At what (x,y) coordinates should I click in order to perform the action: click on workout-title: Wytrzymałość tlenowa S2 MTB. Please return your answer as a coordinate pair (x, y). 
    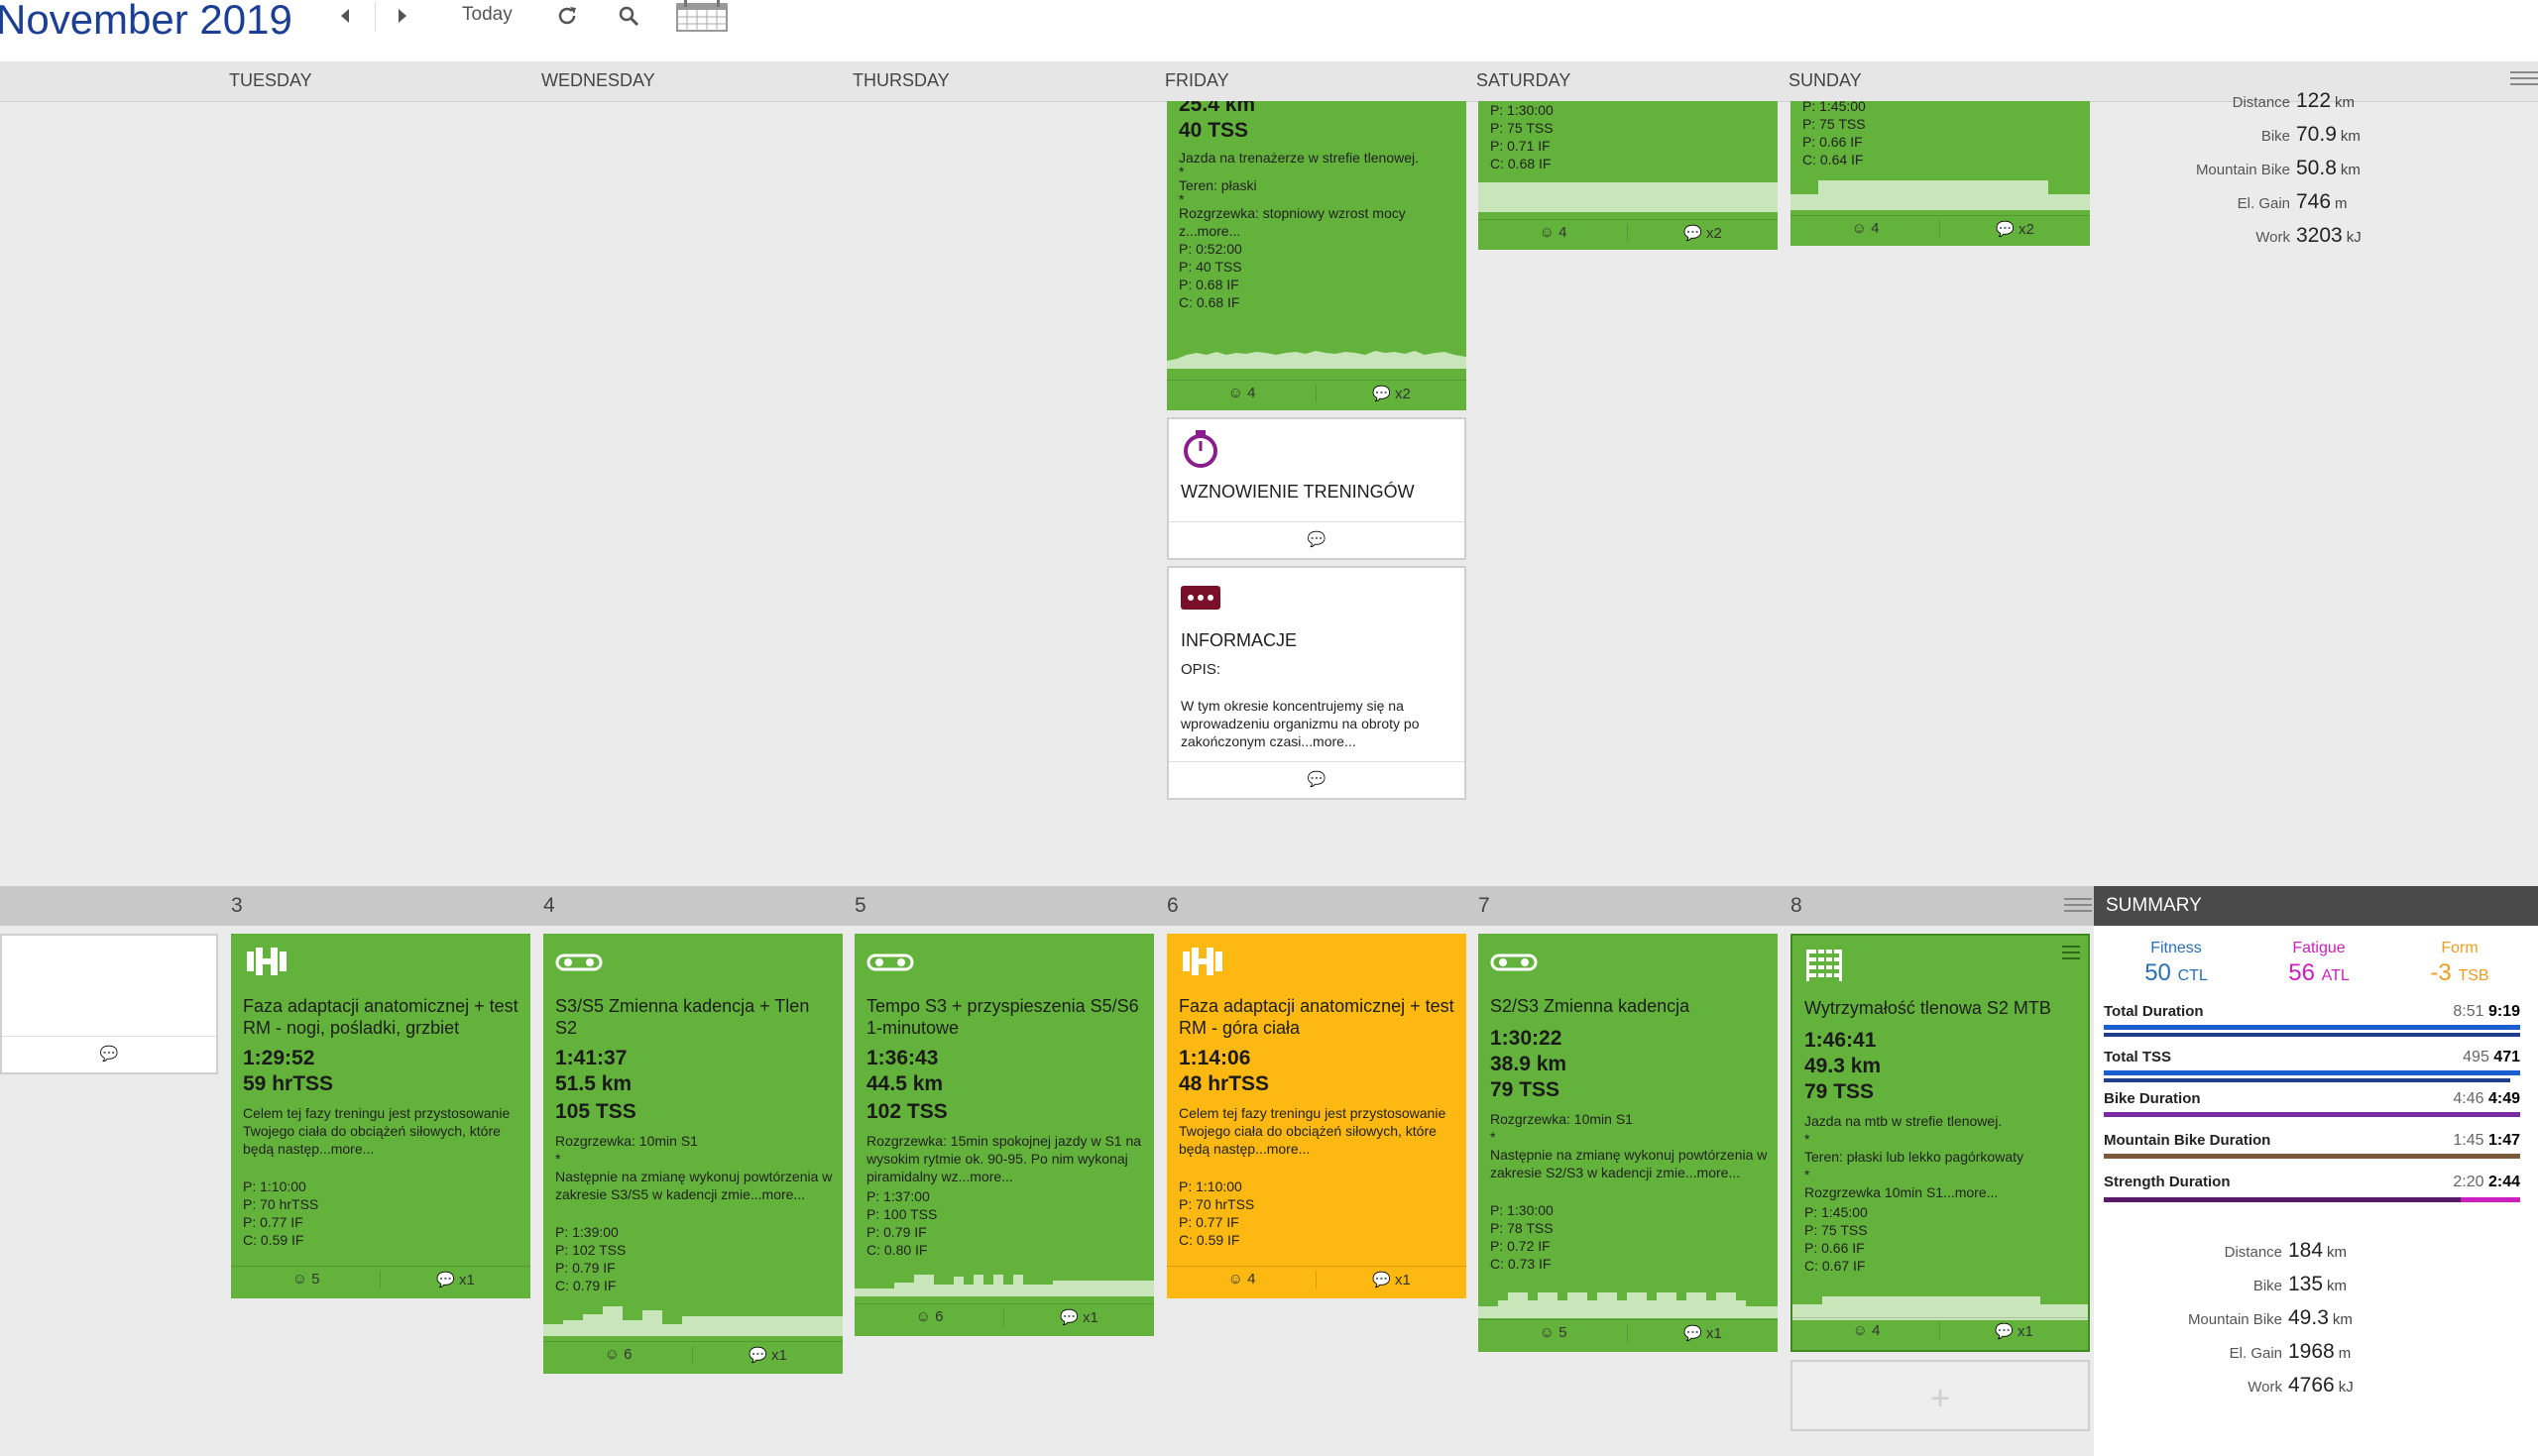
    Looking at the image, I should click on (1927, 1008).